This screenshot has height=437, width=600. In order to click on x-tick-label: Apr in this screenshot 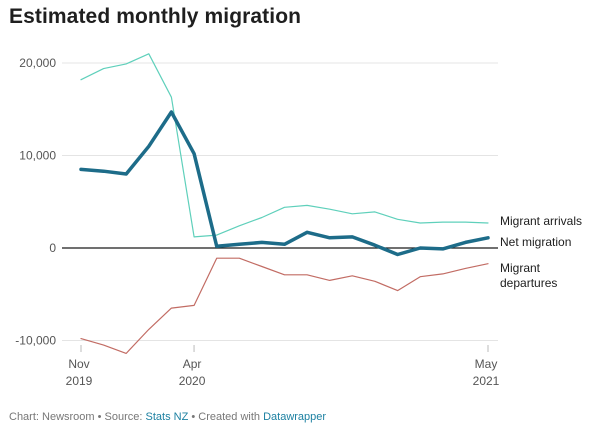, I will do `click(192, 364)`.